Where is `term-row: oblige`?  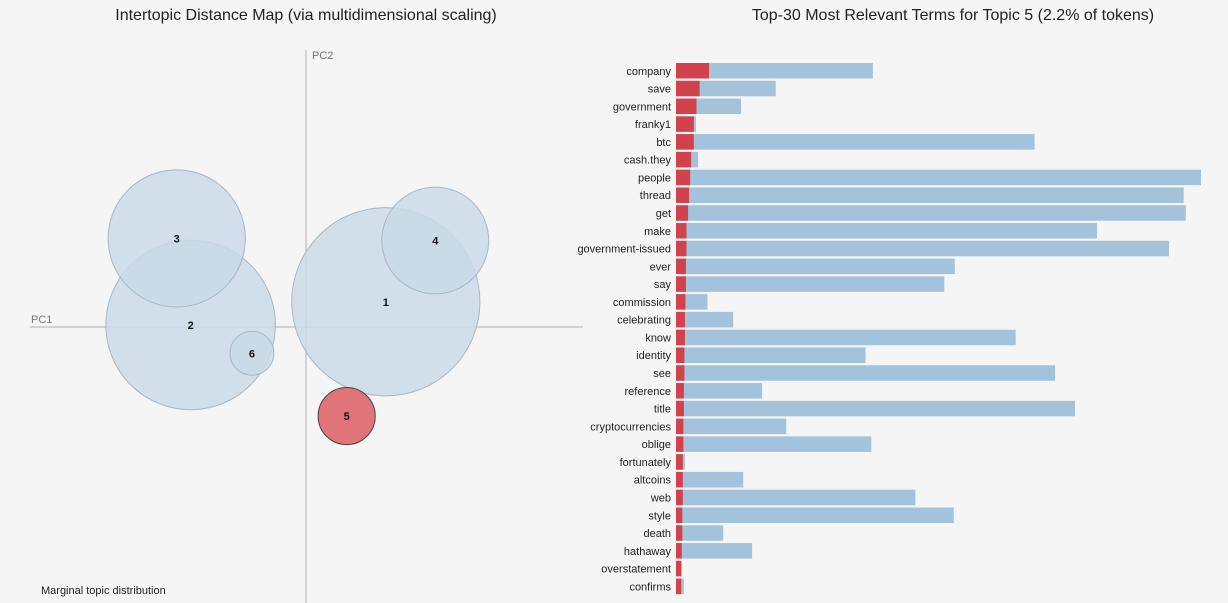 term-row: oblige is located at coordinates (757, 444).